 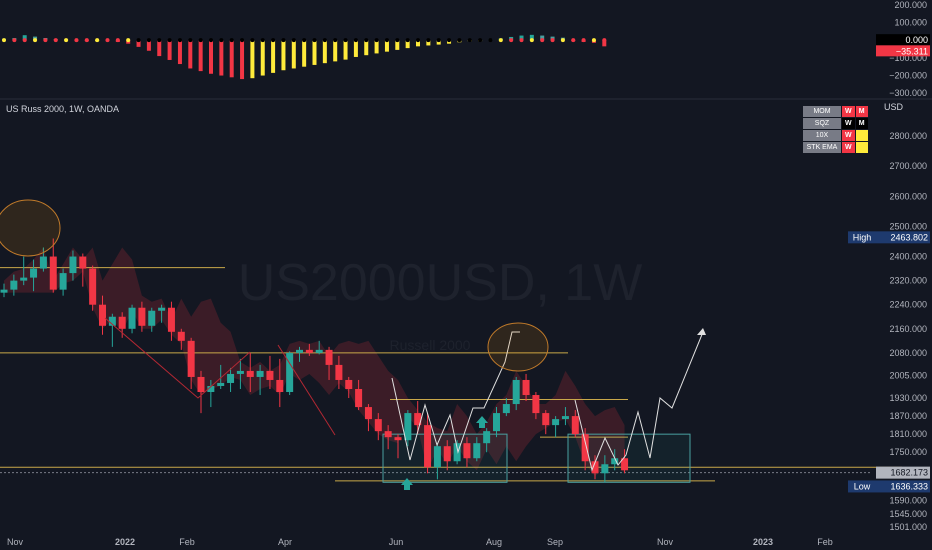 What do you see at coordinates (639, 401) in the screenshot?
I see `projection-path` at bounding box center [639, 401].